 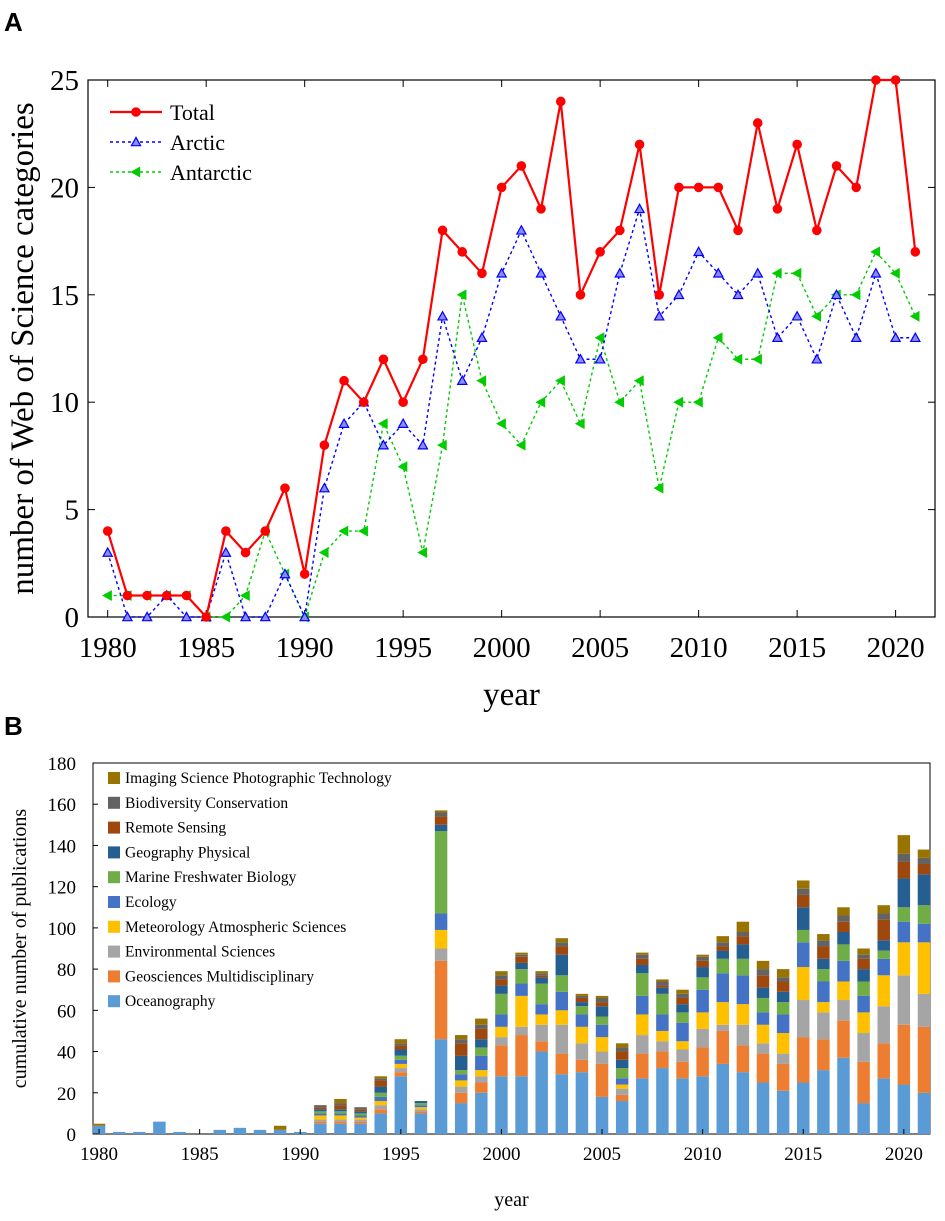 I want to click on legend-label: Biodiversity Conservation, so click(x=206, y=803).